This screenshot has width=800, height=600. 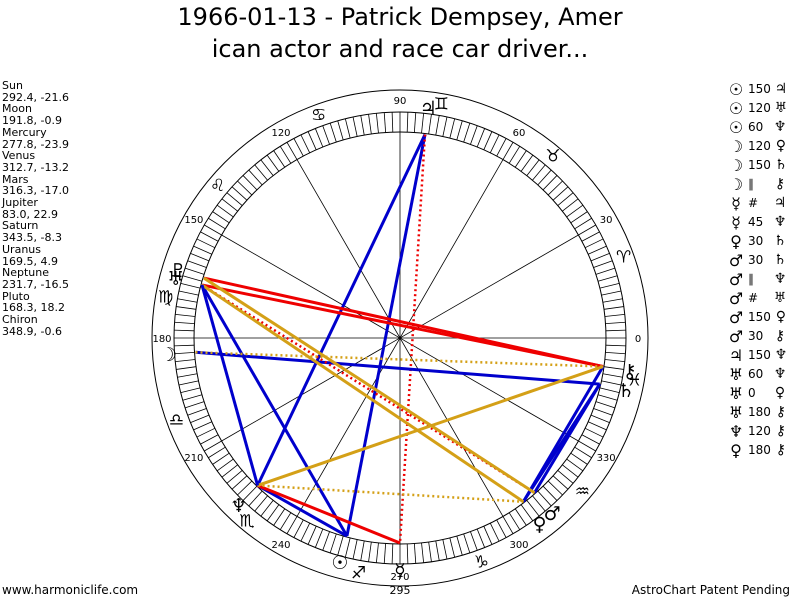 I want to click on aspect-row: ☽ ∥ ⚷, so click(x=757, y=184).